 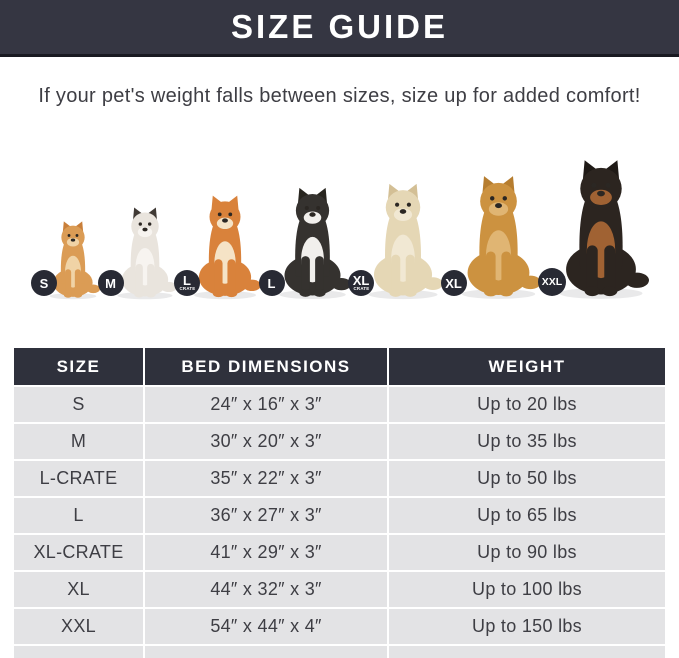 What do you see at coordinates (137, 253) in the screenshot?
I see `dog-figure: M` at bounding box center [137, 253].